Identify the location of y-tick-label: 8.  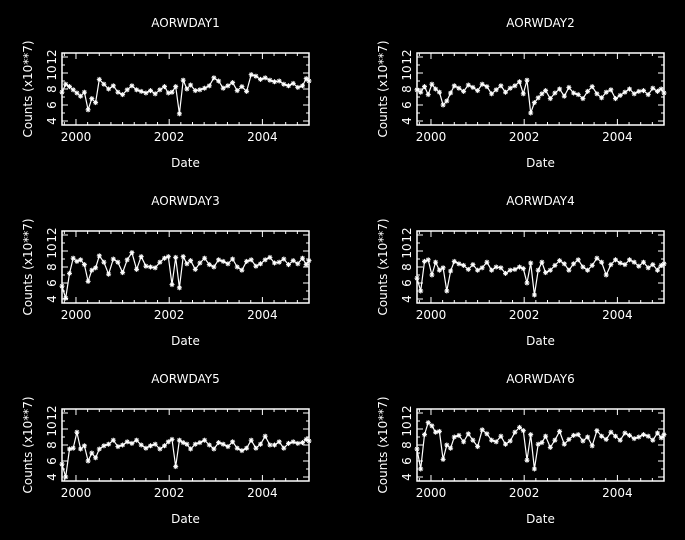
(407, 445).